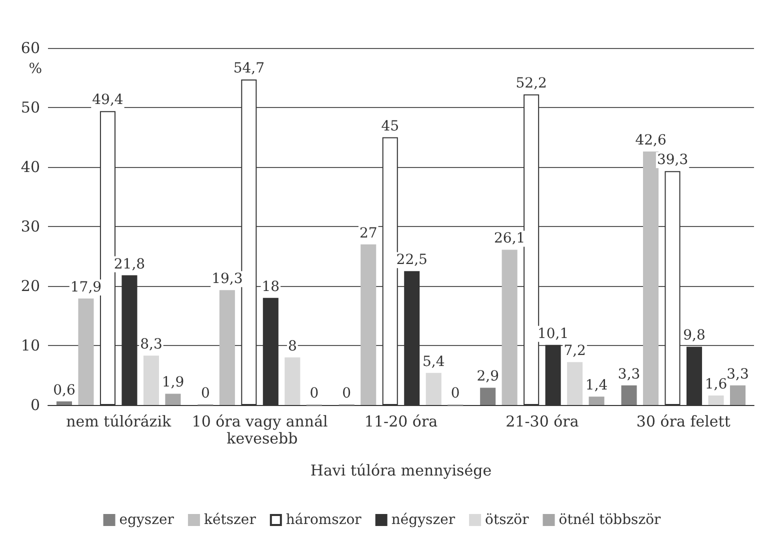 The width and height of the screenshot is (764, 540). What do you see at coordinates (694, 336) in the screenshot?
I see `data-label: 9,8` at bounding box center [694, 336].